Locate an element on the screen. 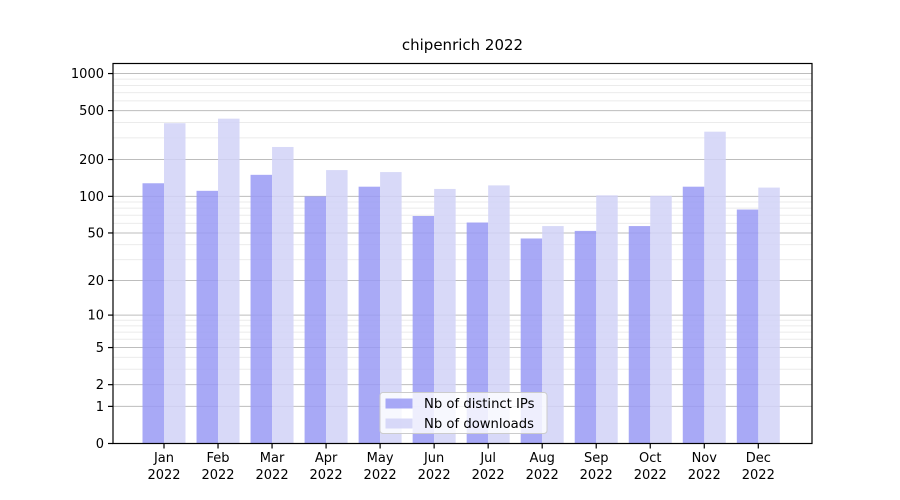  bar-nb-of-downloads-aug is located at coordinates (553, 335).